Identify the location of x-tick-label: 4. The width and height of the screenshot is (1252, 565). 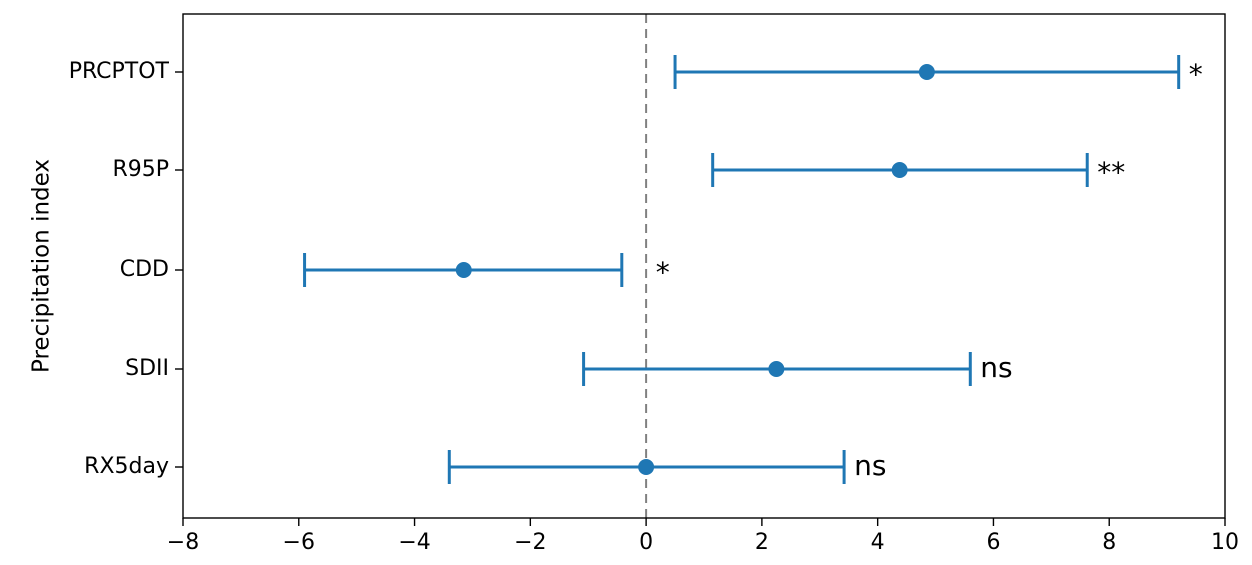
(878, 542).